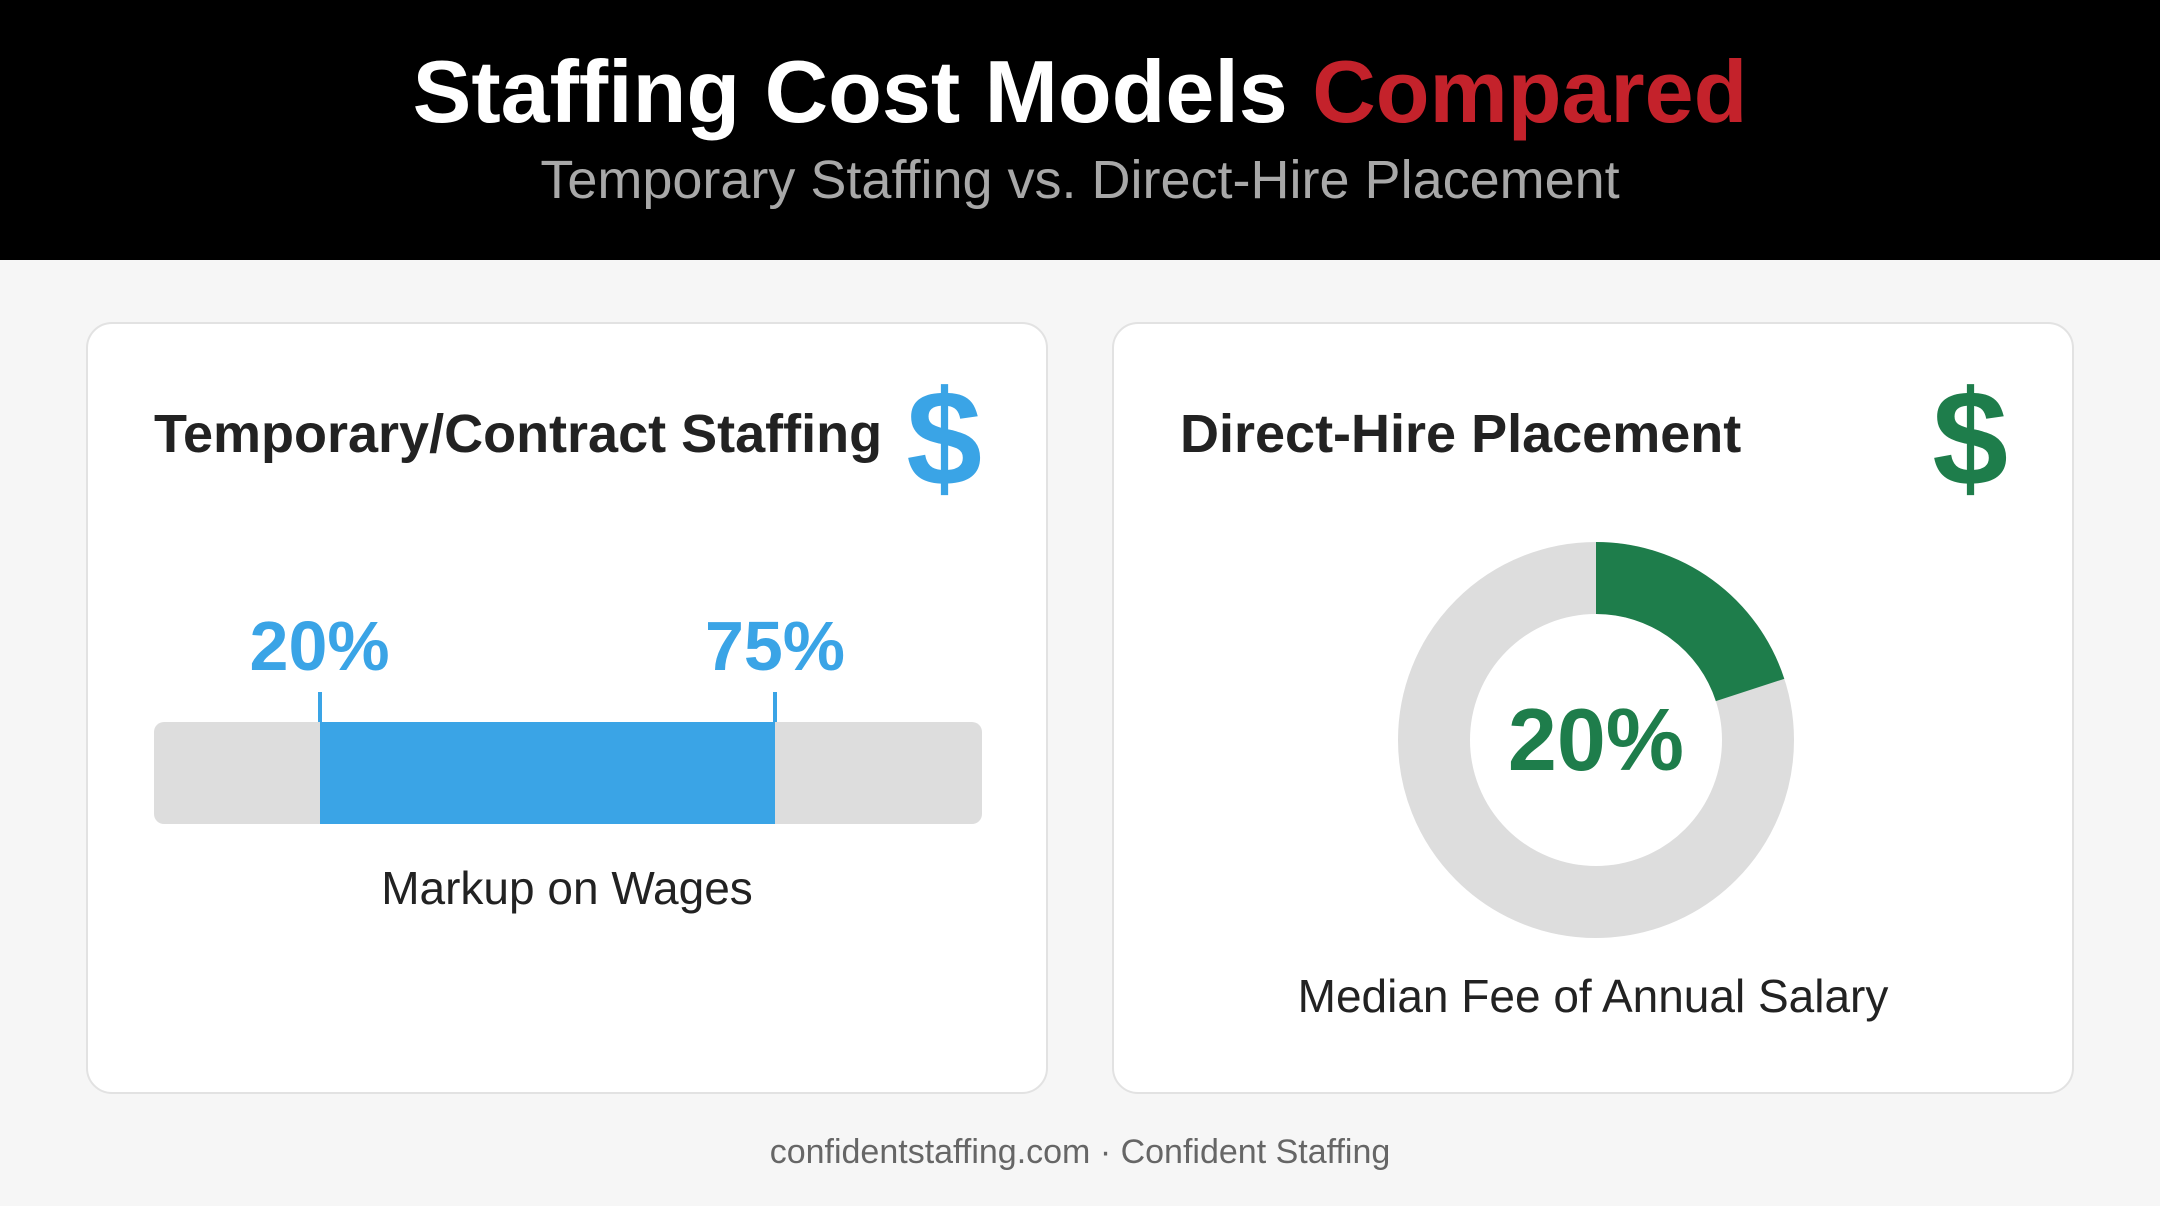  I want to click on temp-card-title: Temporary/Contract Staffing, so click(518, 434).